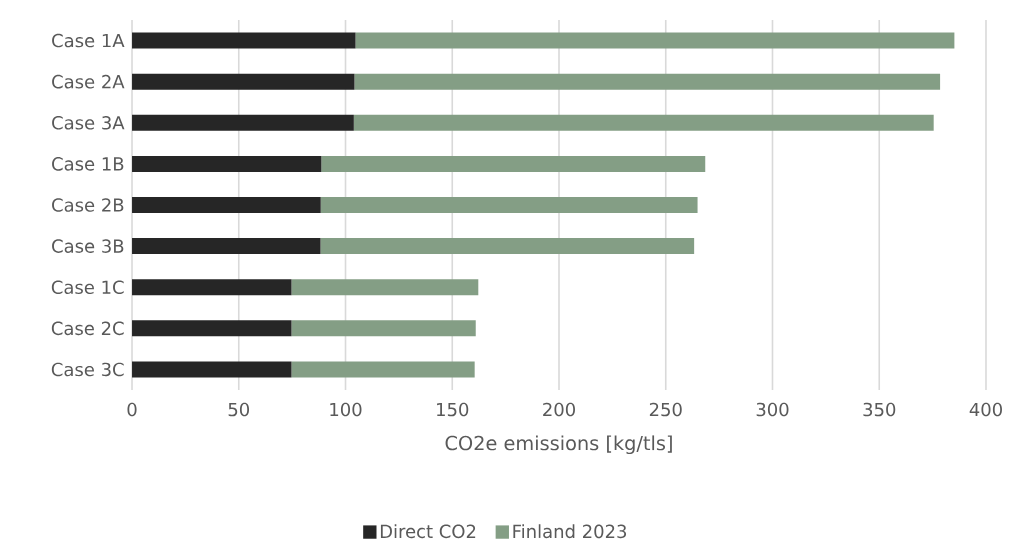  I want to click on y-tick-label: Case 3C, so click(87, 369).